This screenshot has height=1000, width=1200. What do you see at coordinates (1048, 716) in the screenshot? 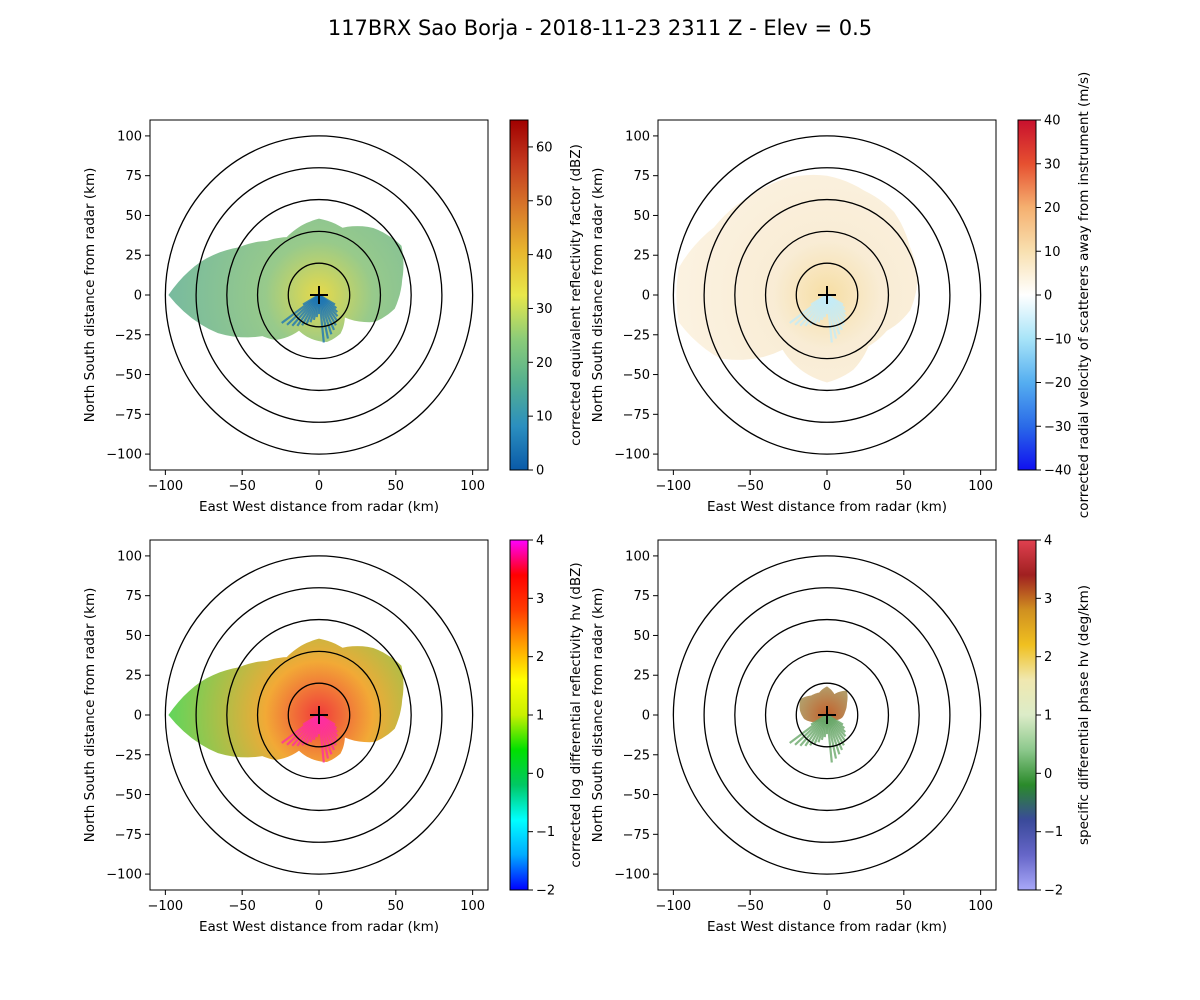
I see `colorbar-tick-label: 1` at bounding box center [1048, 716].